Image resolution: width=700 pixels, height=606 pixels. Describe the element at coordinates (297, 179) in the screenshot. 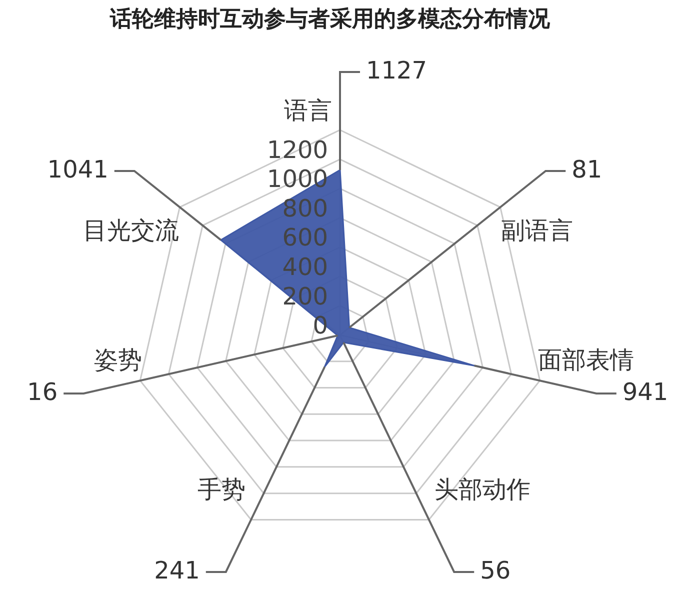

I see `y-tick-label: 1000` at that location.